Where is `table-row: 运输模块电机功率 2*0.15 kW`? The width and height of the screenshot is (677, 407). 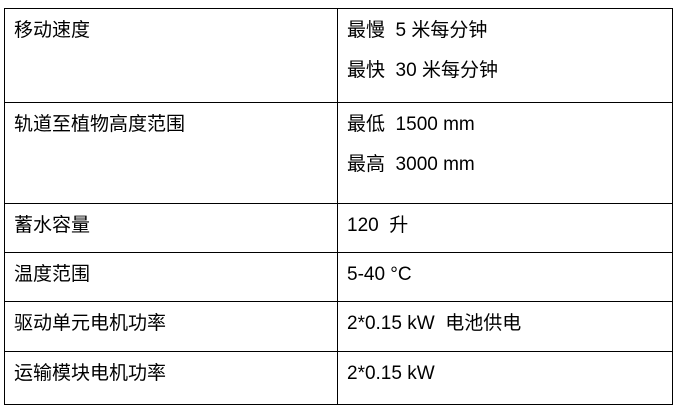
table-row: 运输模块电机功率 2*0.15 kW is located at coordinates (338, 378).